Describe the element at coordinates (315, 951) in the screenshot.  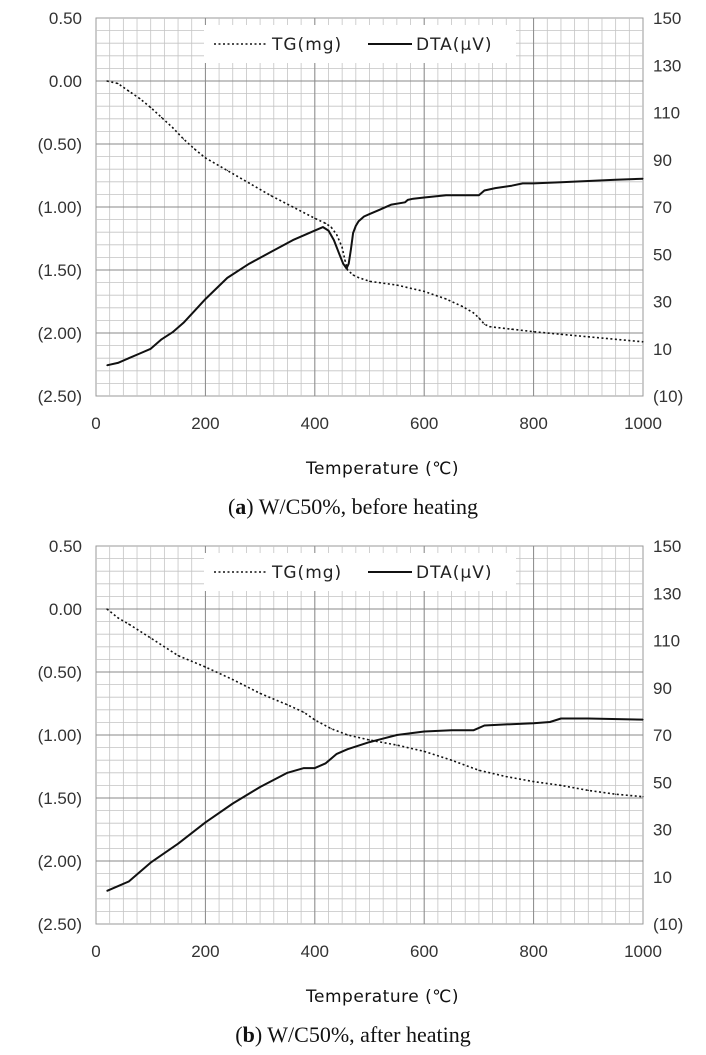
I see `x-tick-label: 400` at that location.